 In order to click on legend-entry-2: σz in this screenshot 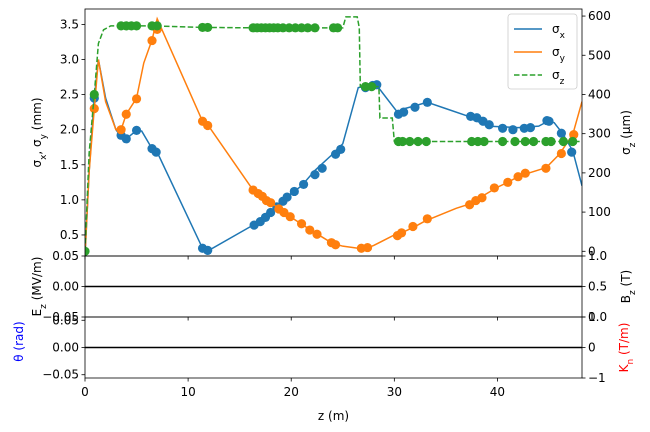, I will do `click(558, 77)`.